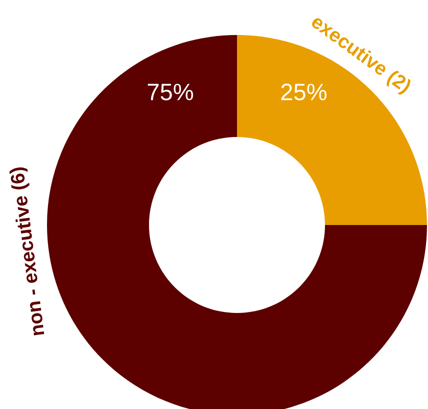  What do you see at coordinates (304, 92) in the screenshot?
I see `data-label: 25%` at bounding box center [304, 92].